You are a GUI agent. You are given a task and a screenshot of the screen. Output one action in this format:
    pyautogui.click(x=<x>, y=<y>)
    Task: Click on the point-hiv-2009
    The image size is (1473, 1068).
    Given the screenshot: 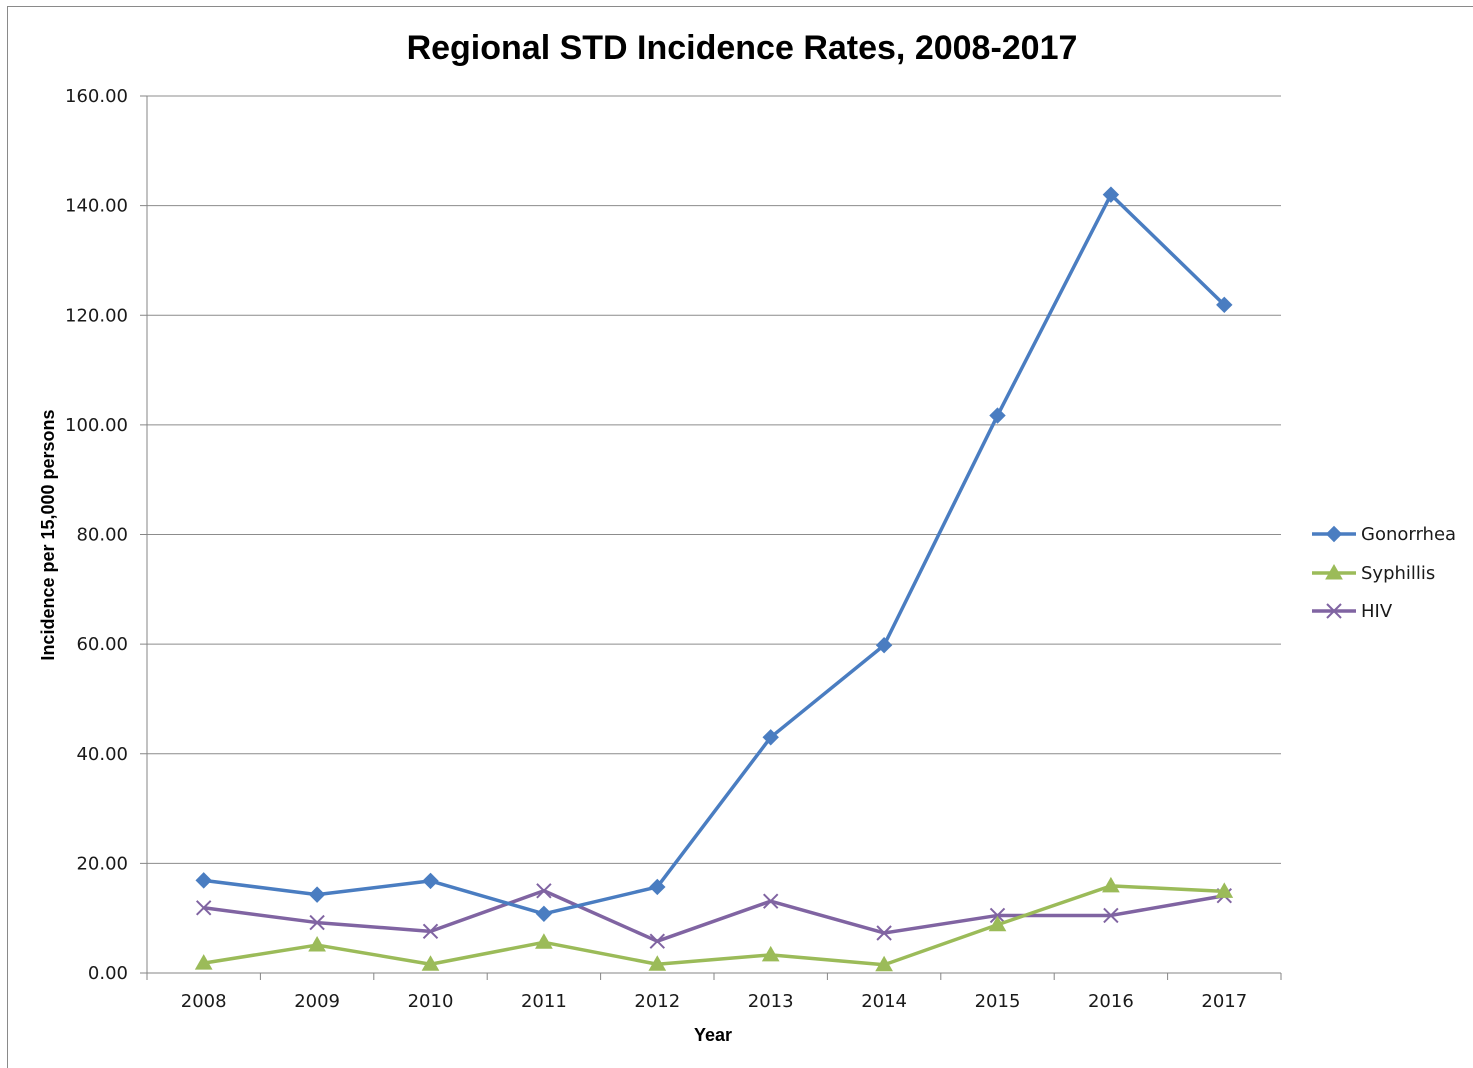 What is the action you would take?
    pyautogui.click(x=317, y=922)
    